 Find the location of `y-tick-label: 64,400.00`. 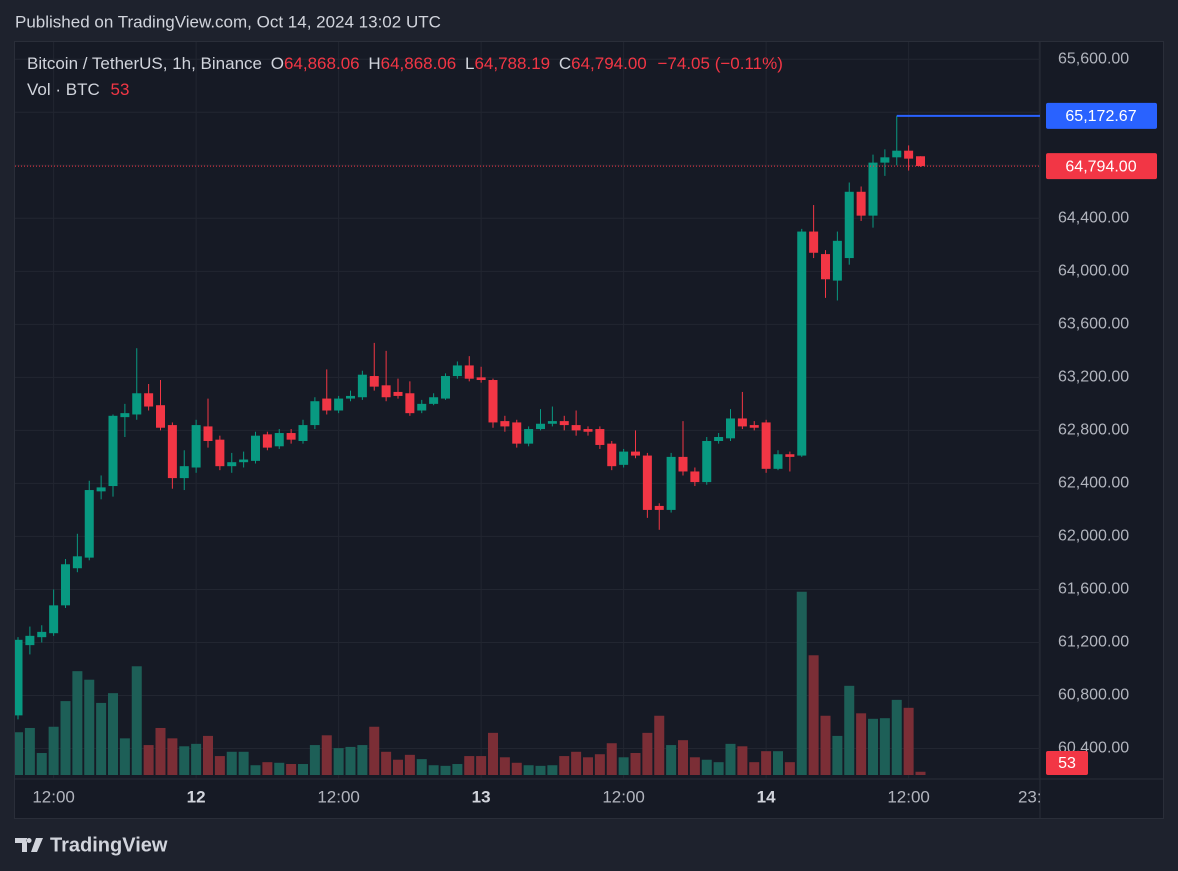

y-tick-label: 64,400.00 is located at coordinates (1093, 218).